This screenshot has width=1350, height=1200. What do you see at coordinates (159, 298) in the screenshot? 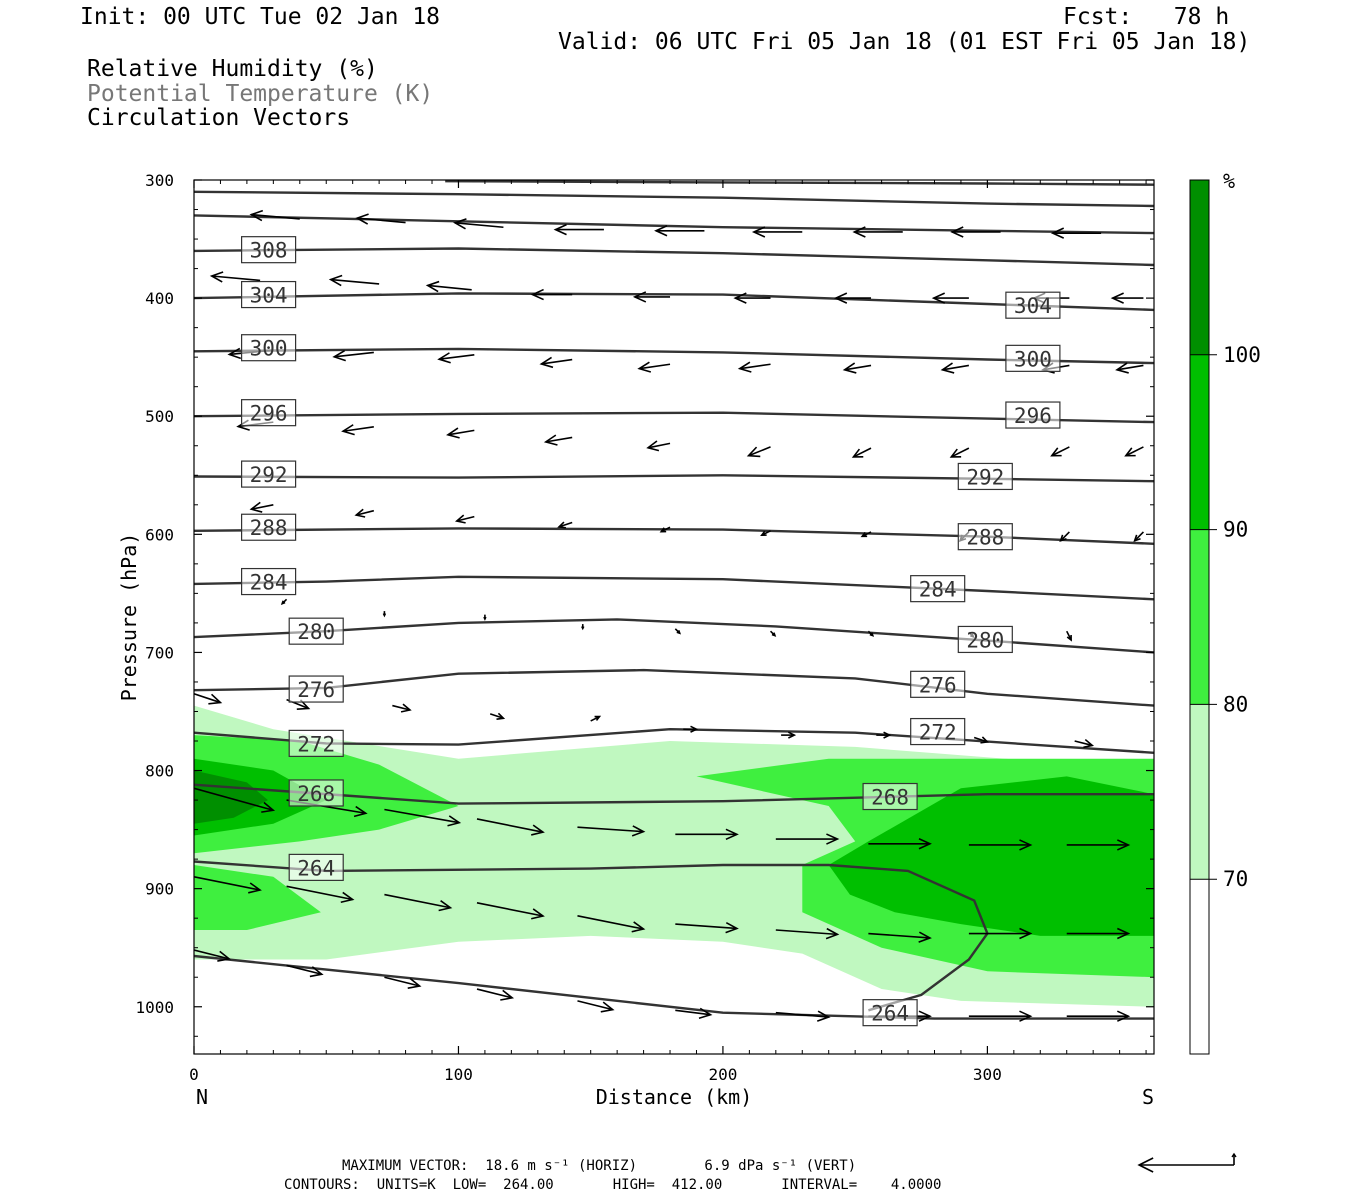
I see `y-tick-label: 400` at bounding box center [159, 298].